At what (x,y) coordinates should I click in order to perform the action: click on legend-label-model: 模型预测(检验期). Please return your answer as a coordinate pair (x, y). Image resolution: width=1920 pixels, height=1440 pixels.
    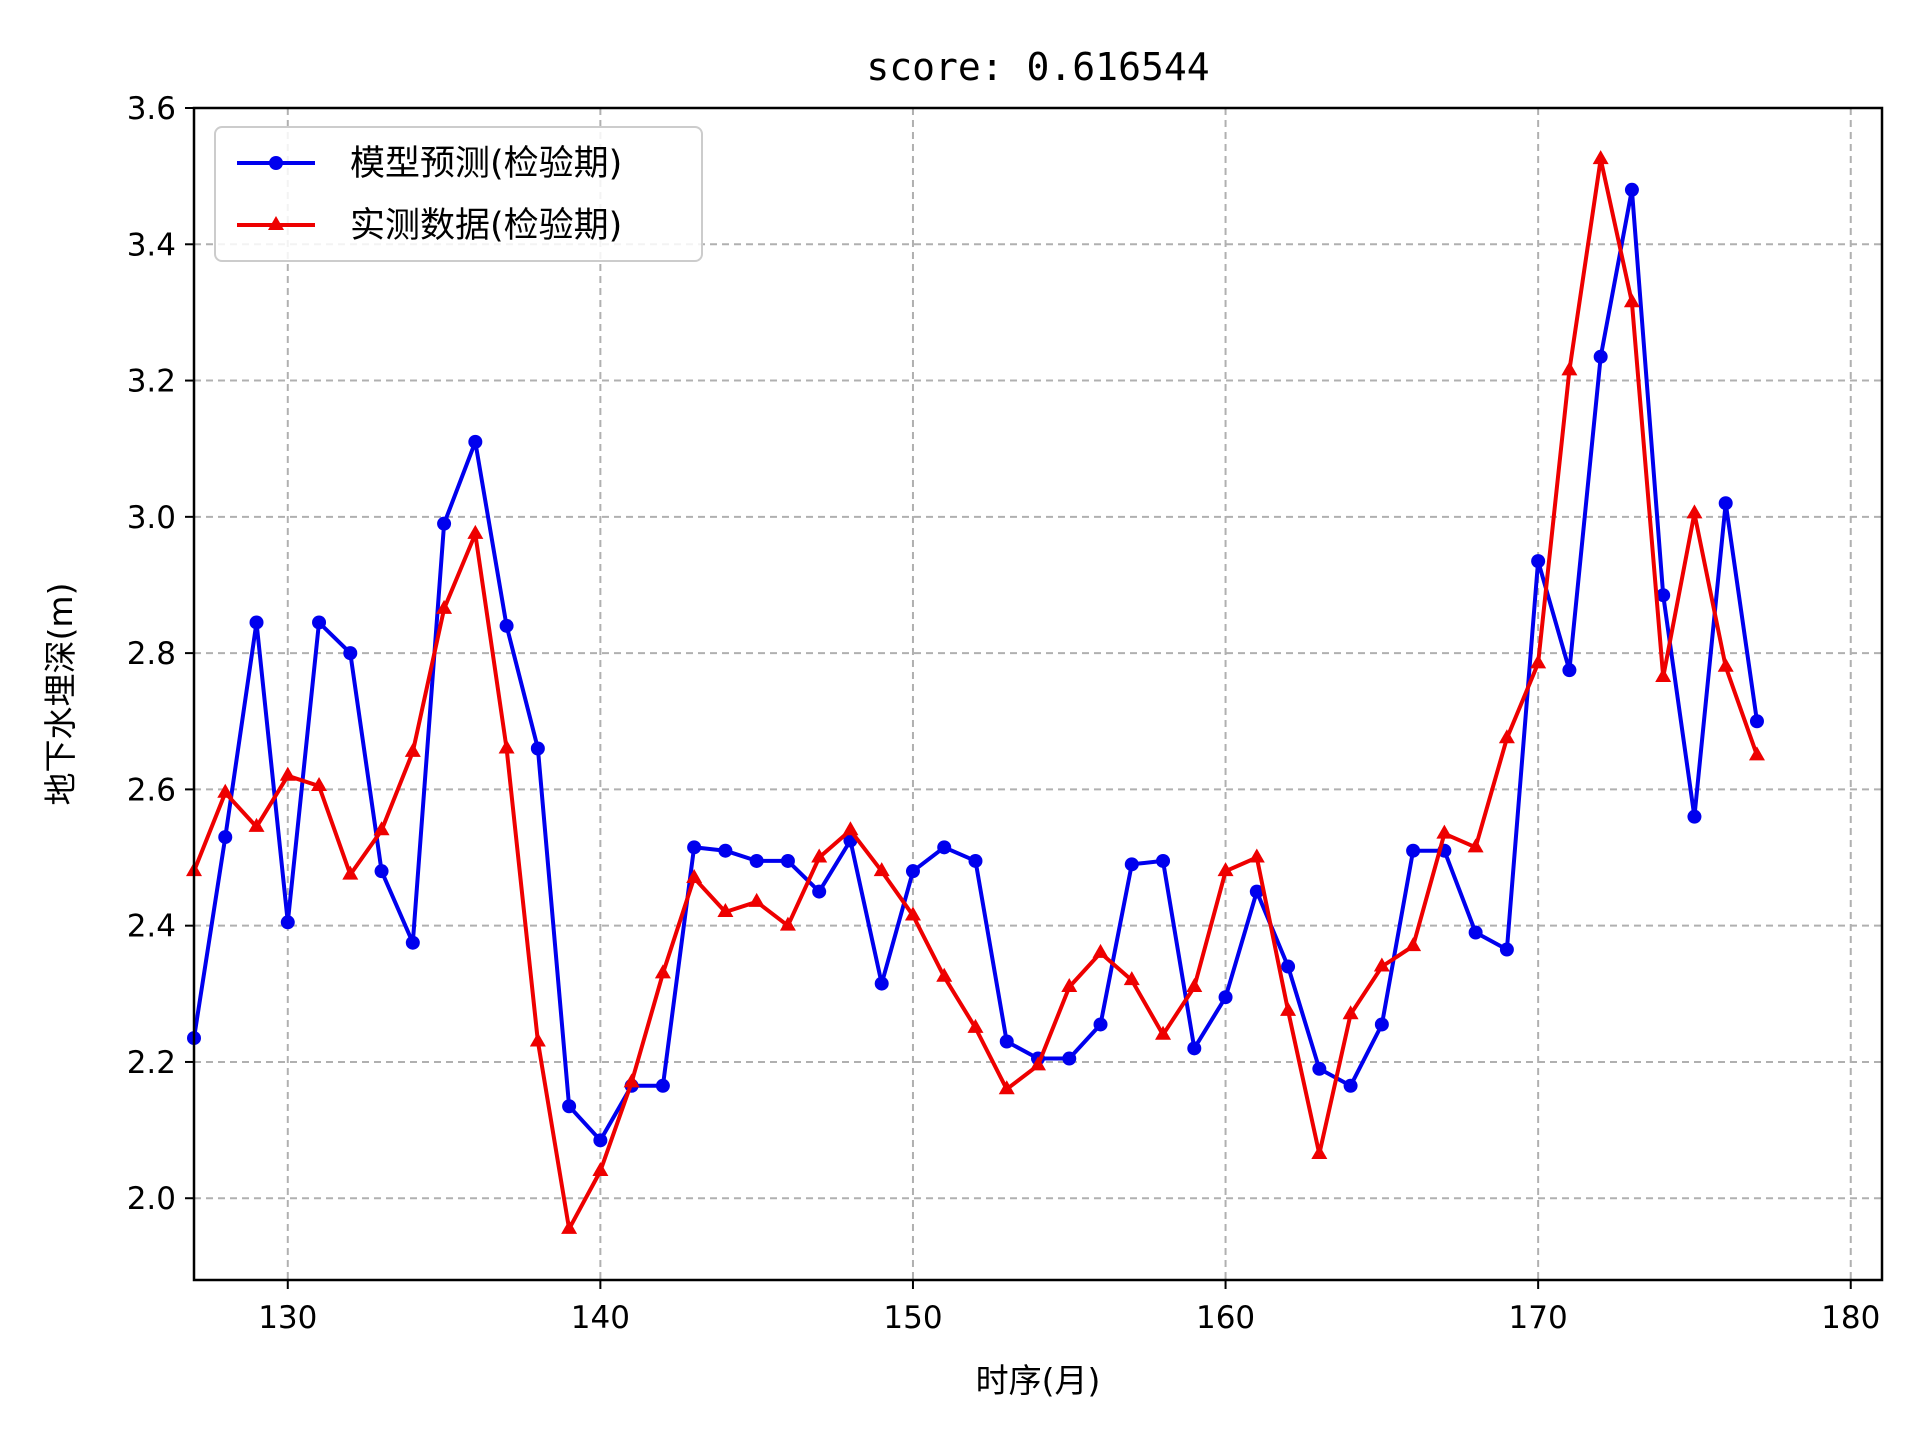
    Looking at the image, I should click on (486, 164).